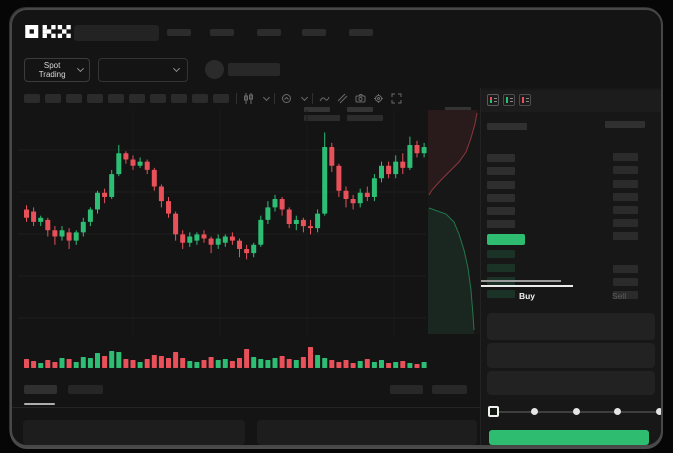 The height and width of the screenshot is (453, 673). I want to click on book-asks-bids-icon, so click(493, 100).